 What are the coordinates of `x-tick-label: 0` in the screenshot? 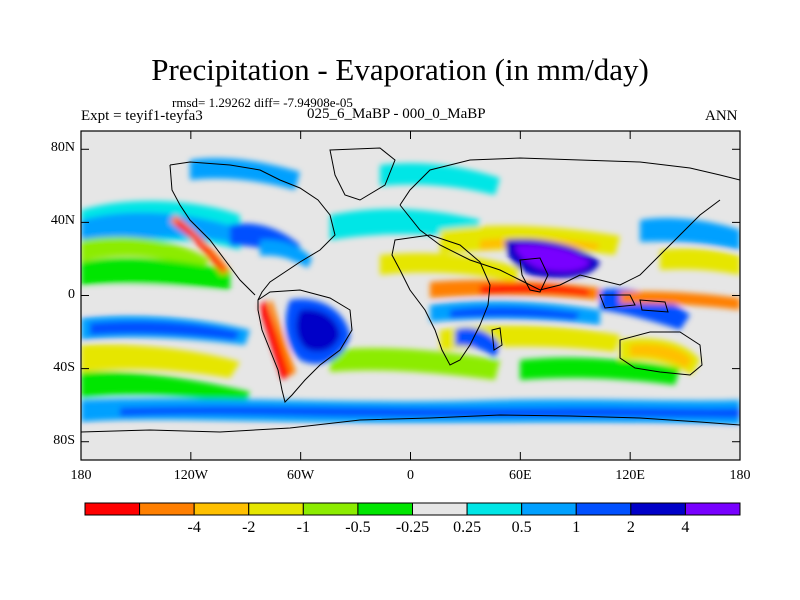 It's located at (410, 475).